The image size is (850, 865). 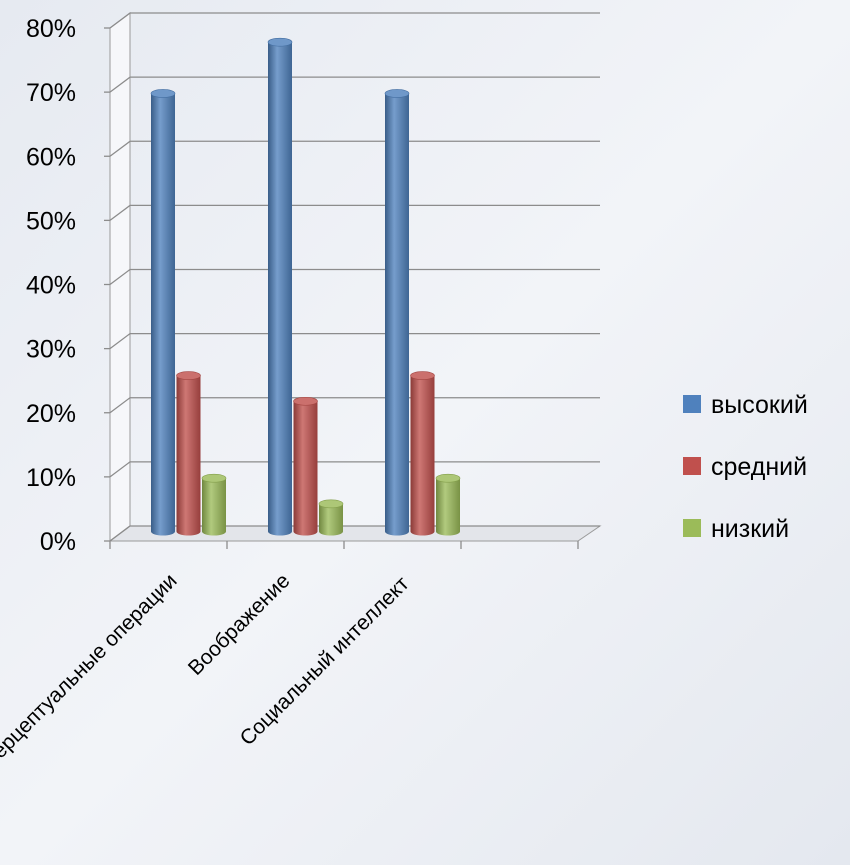 I want to click on legend: высокий средний низкий, so click(x=745, y=467).